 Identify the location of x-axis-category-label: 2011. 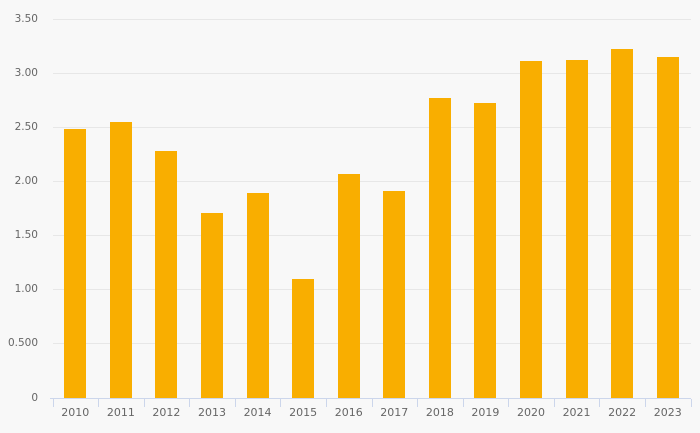
(120, 412).